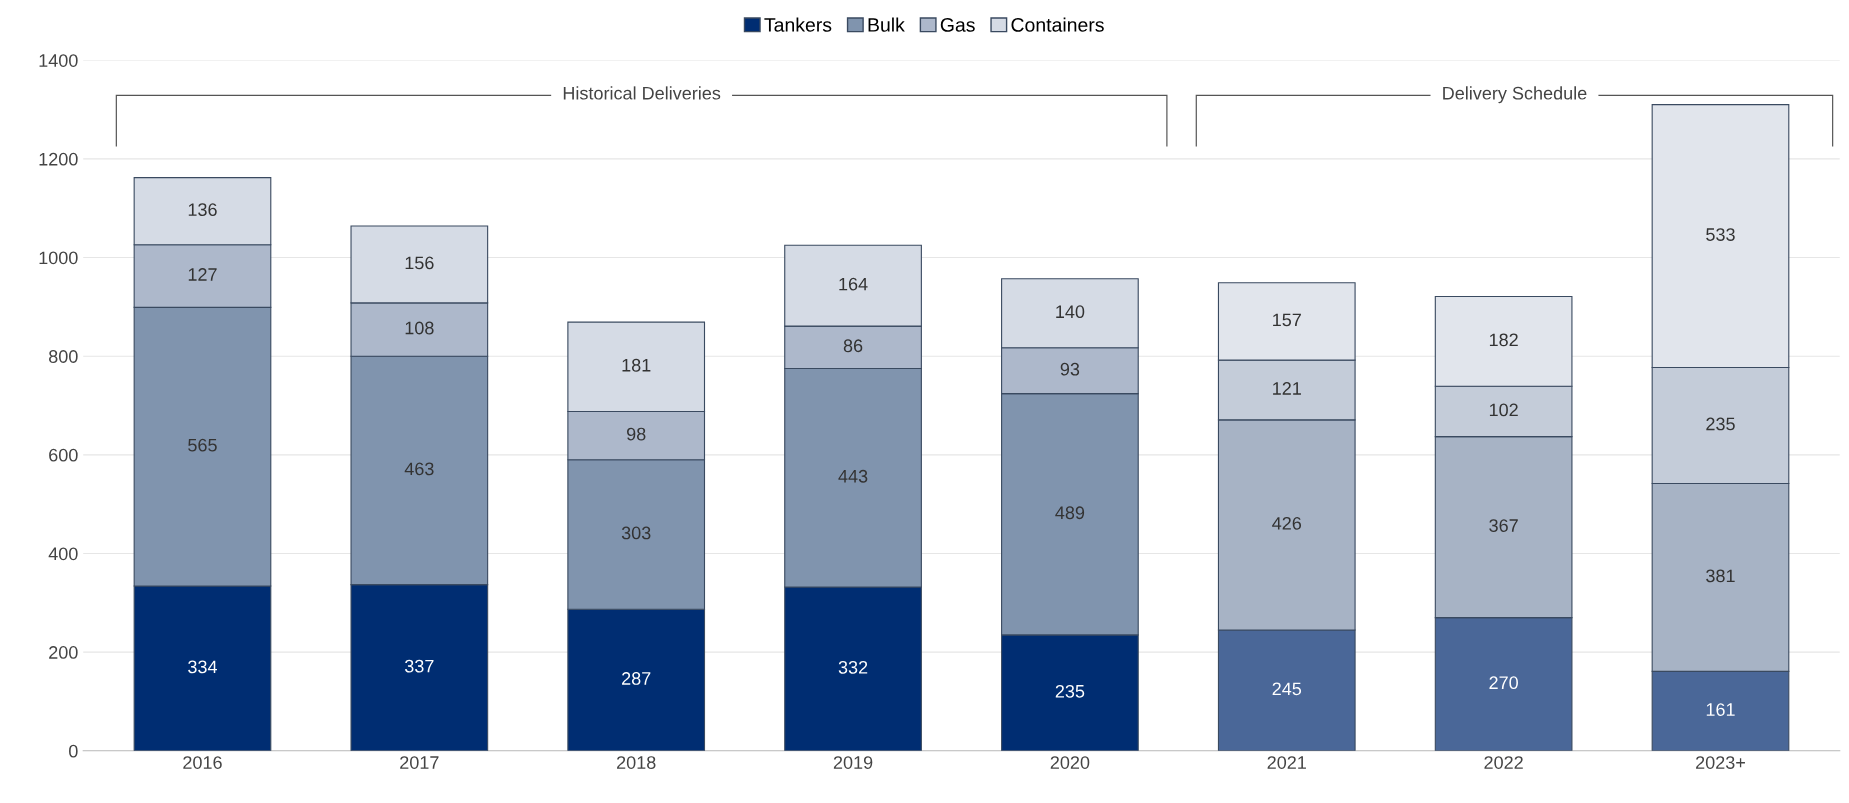 This screenshot has height=803, width=1849. I want to click on data-label: 127, so click(202, 274).